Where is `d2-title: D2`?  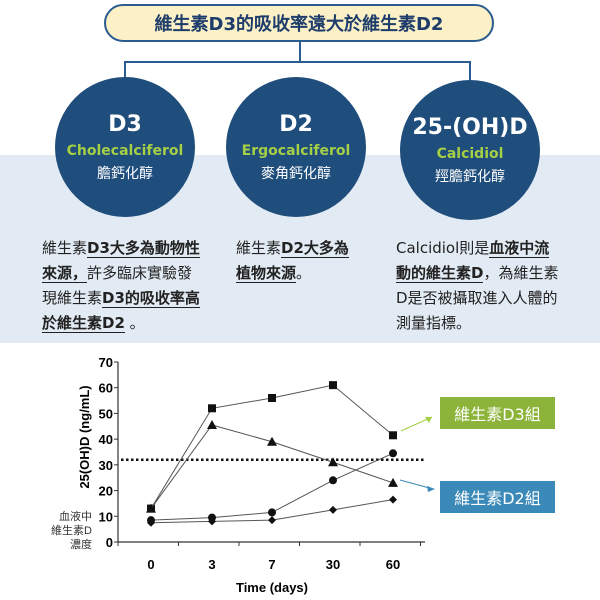
d2-title: D2 is located at coordinates (296, 124).